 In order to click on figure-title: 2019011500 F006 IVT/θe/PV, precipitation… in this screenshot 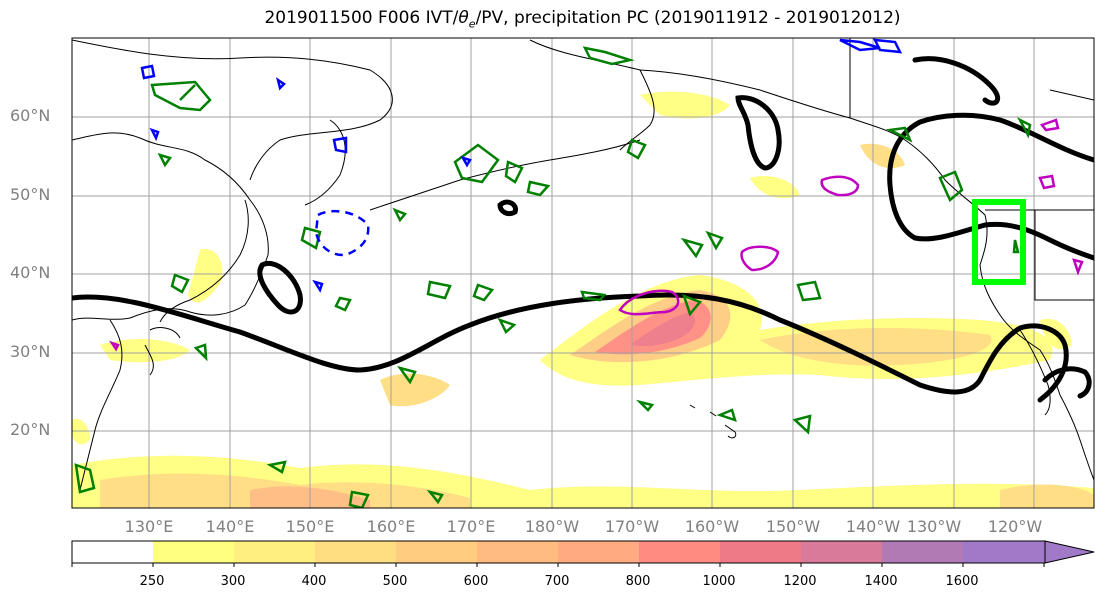, I will do `click(582, 19)`.